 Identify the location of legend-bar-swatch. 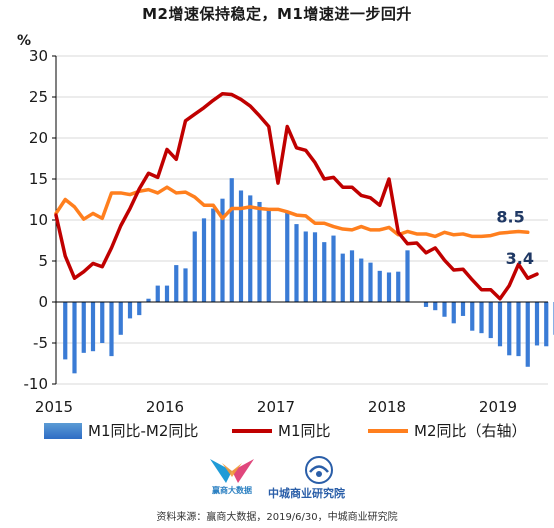
(63, 430).